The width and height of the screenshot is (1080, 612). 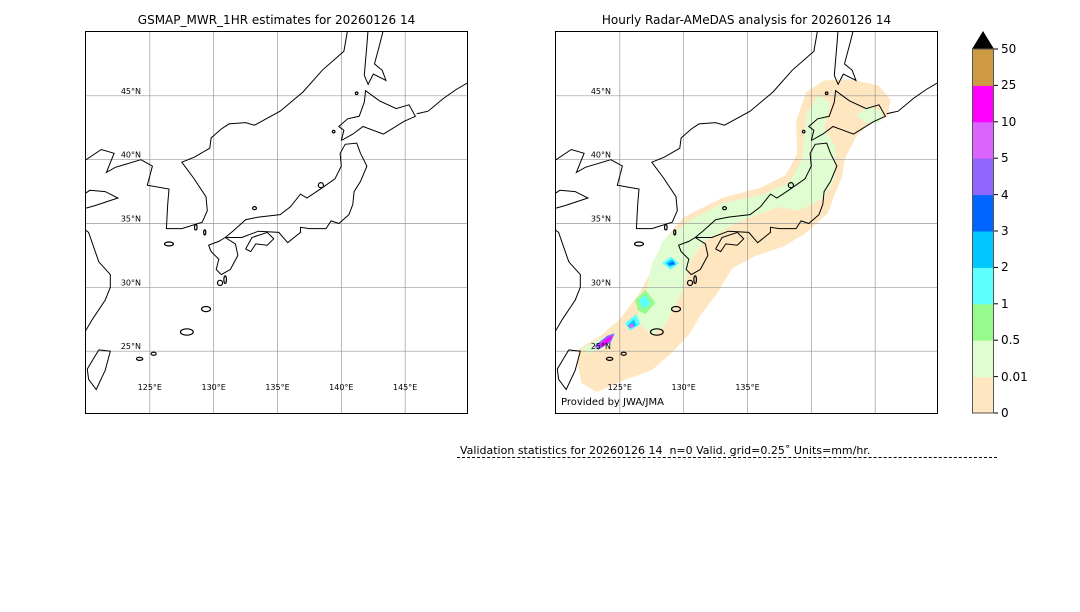 I want to click on colorbar-outline, so click(x=983, y=231).